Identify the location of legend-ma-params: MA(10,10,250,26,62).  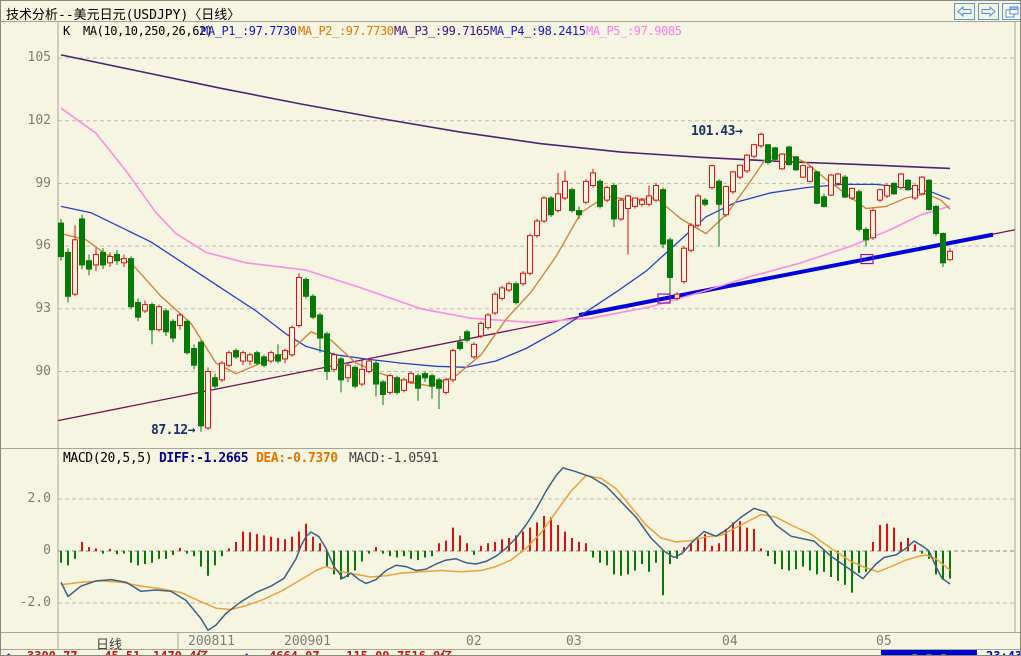
(148, 31).